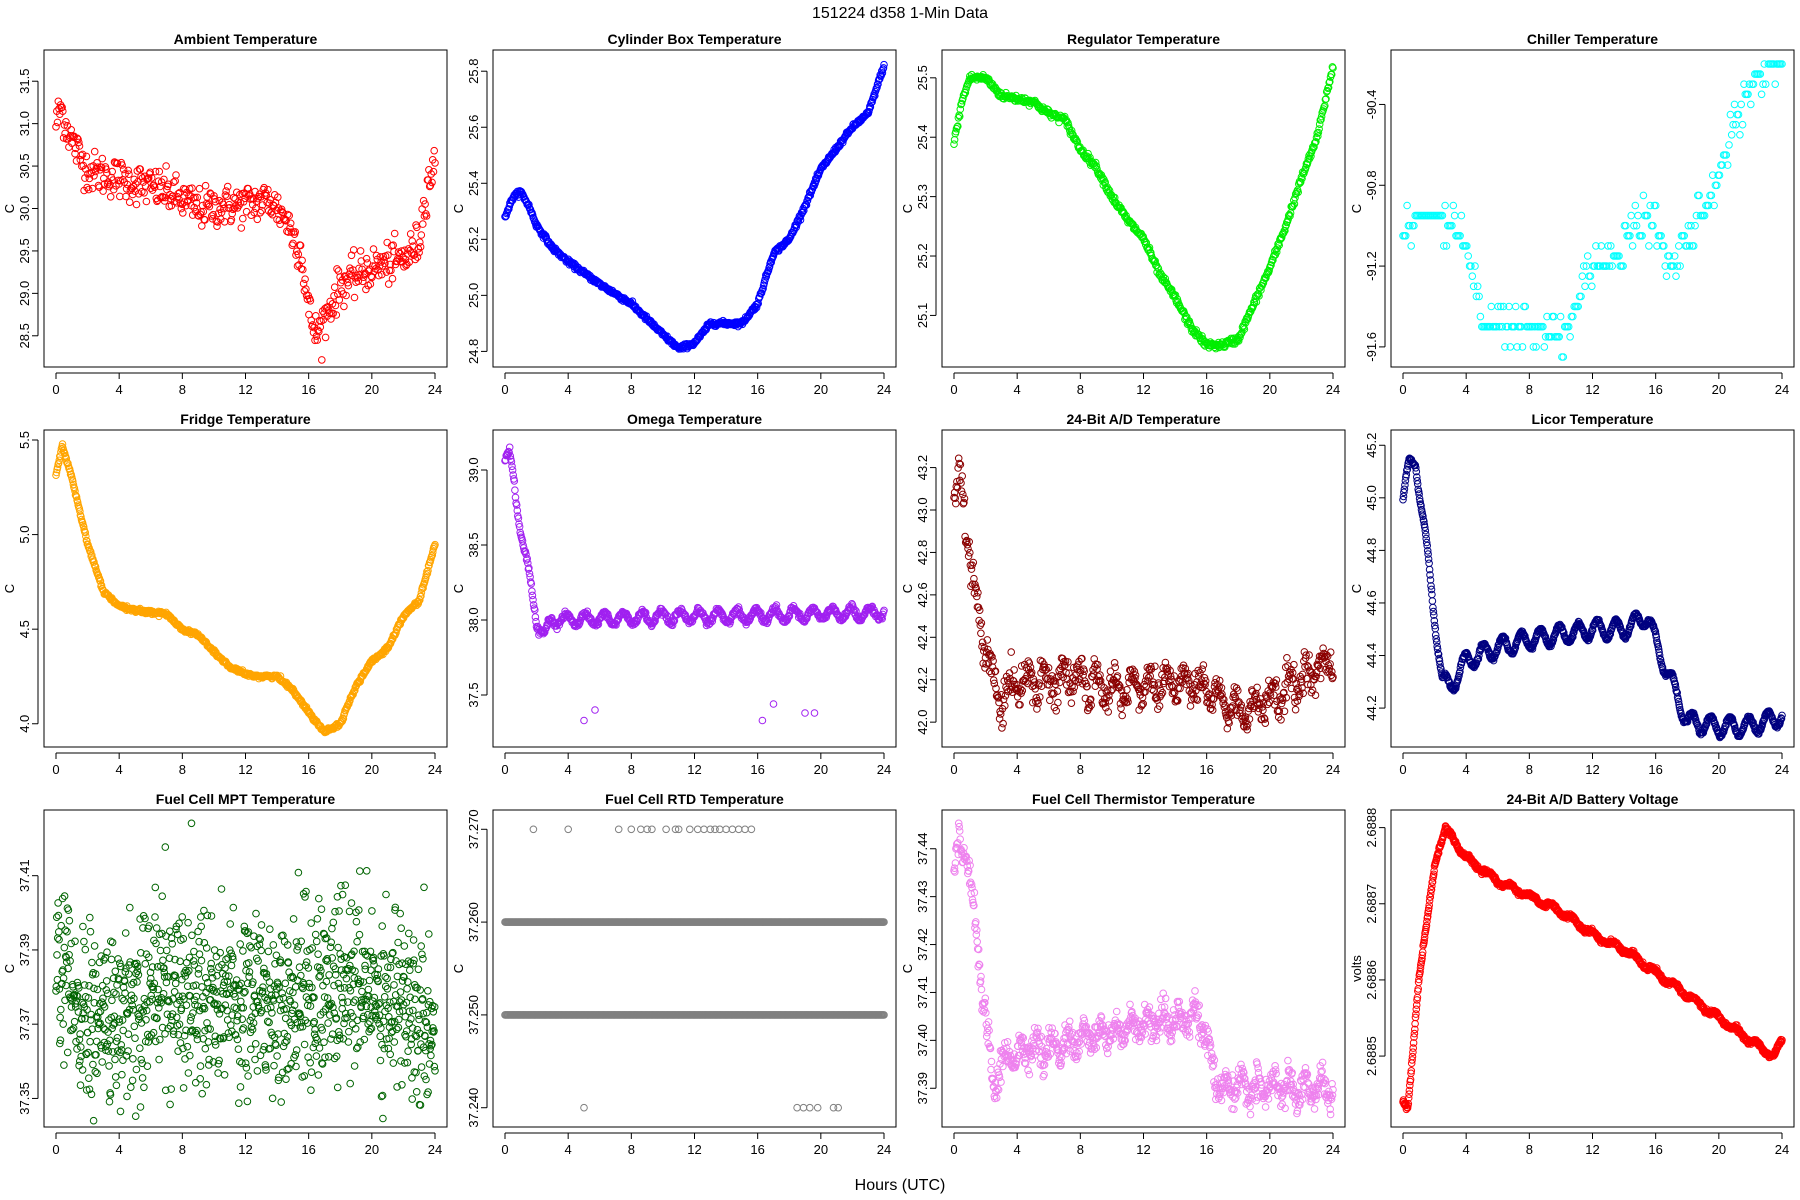  Describe the element at coordinates (473, 183) in the screenshot. I see `y-tick-label: 25.4` at that location.